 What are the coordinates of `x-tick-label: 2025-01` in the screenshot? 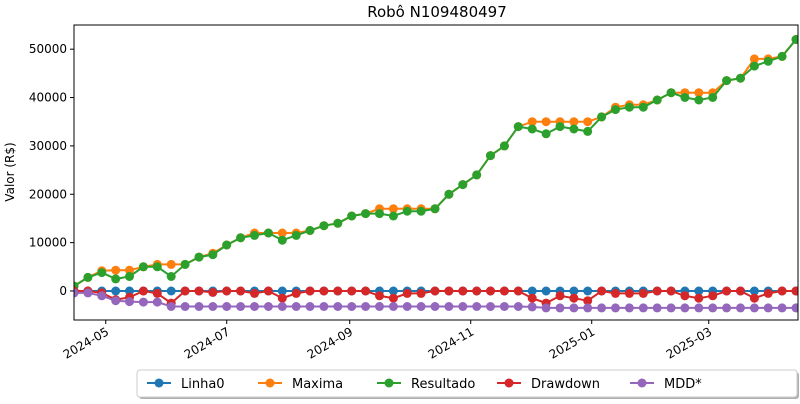 It's located at (572, 342).